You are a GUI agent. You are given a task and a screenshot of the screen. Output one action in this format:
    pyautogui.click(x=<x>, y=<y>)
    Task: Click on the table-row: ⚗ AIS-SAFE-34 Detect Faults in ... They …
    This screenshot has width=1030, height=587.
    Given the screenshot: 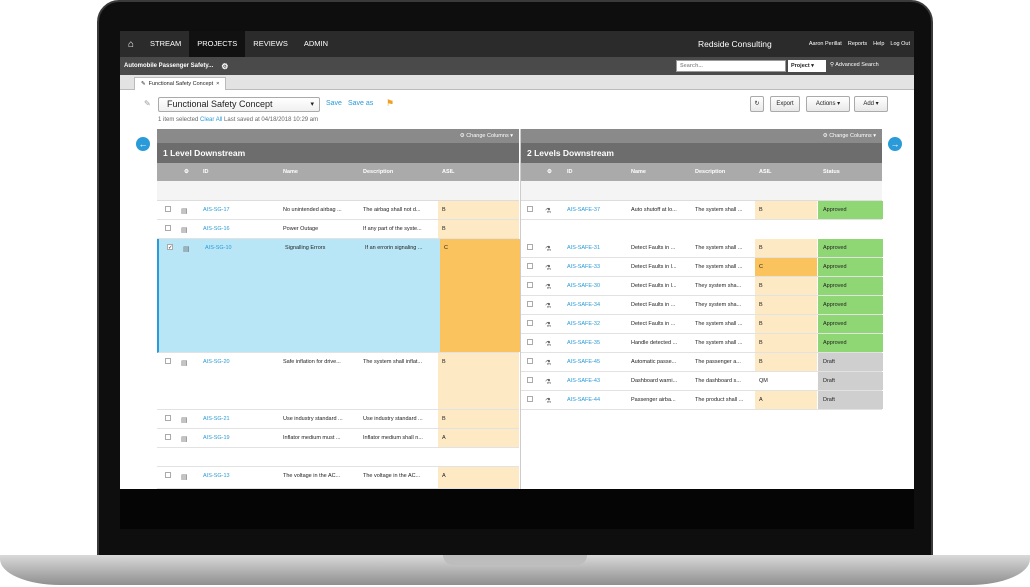 What is the action you would take?
    pyautogui.click(x=702, y=305)
    